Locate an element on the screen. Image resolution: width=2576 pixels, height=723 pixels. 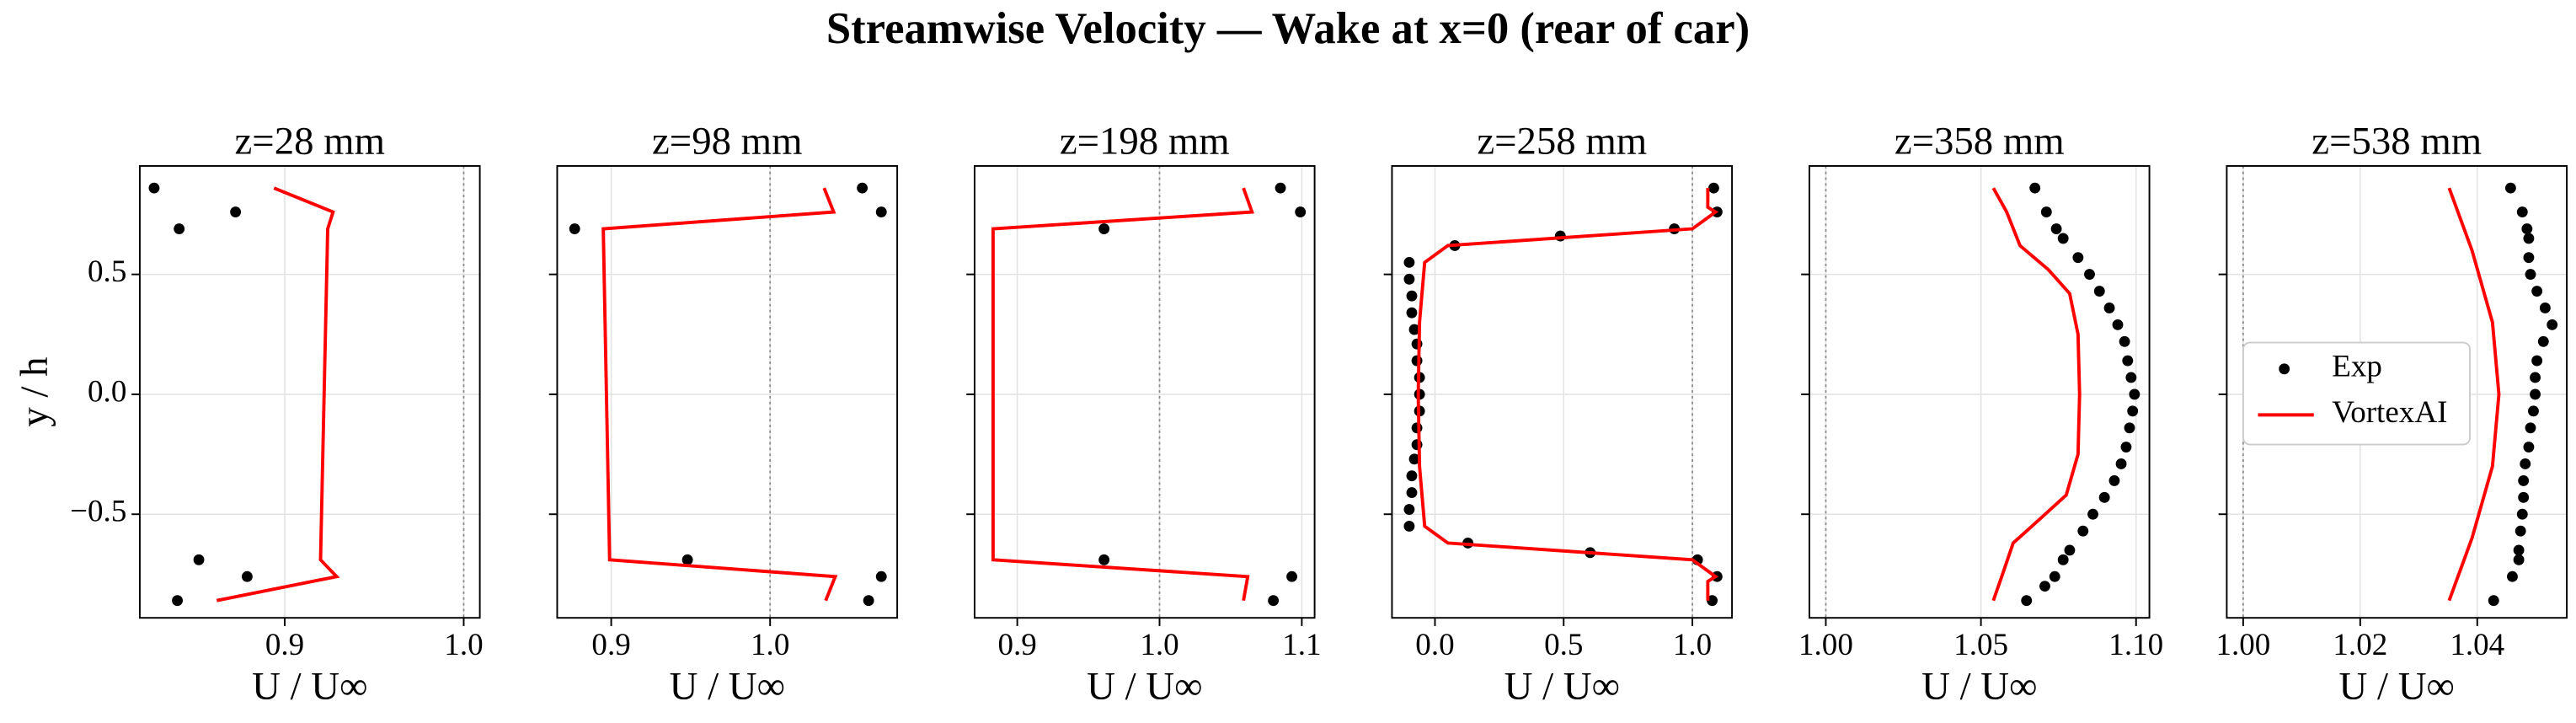
legend-label: VortexAI is located at coordinates (2389, 412).